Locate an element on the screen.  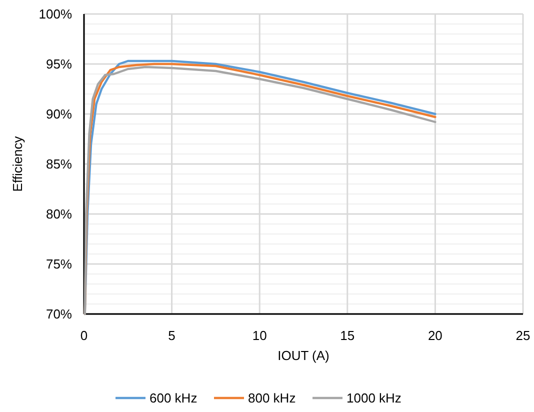
y-tick-label: 80% is located at coordinates (59, 214).